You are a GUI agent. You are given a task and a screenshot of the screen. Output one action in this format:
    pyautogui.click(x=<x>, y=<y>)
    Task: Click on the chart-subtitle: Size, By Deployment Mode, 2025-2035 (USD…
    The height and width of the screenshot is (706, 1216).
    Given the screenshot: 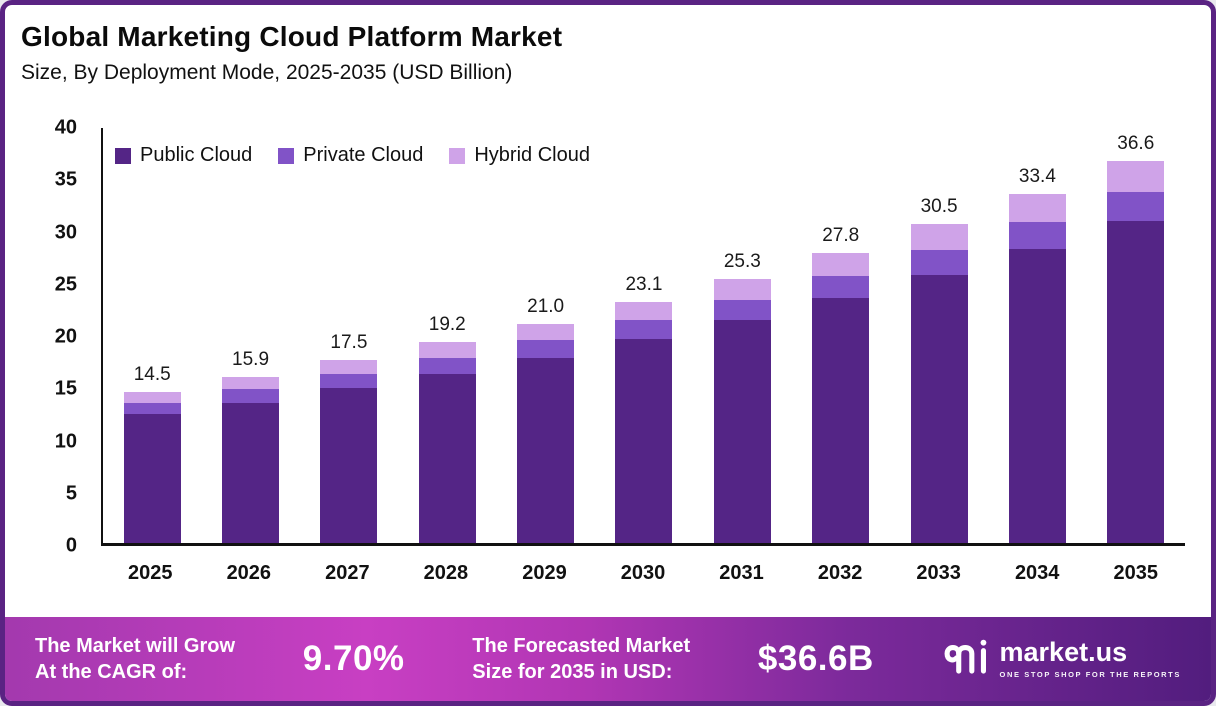 What is the action you would take?
    pyautogui.click(x=267, y=72)
    